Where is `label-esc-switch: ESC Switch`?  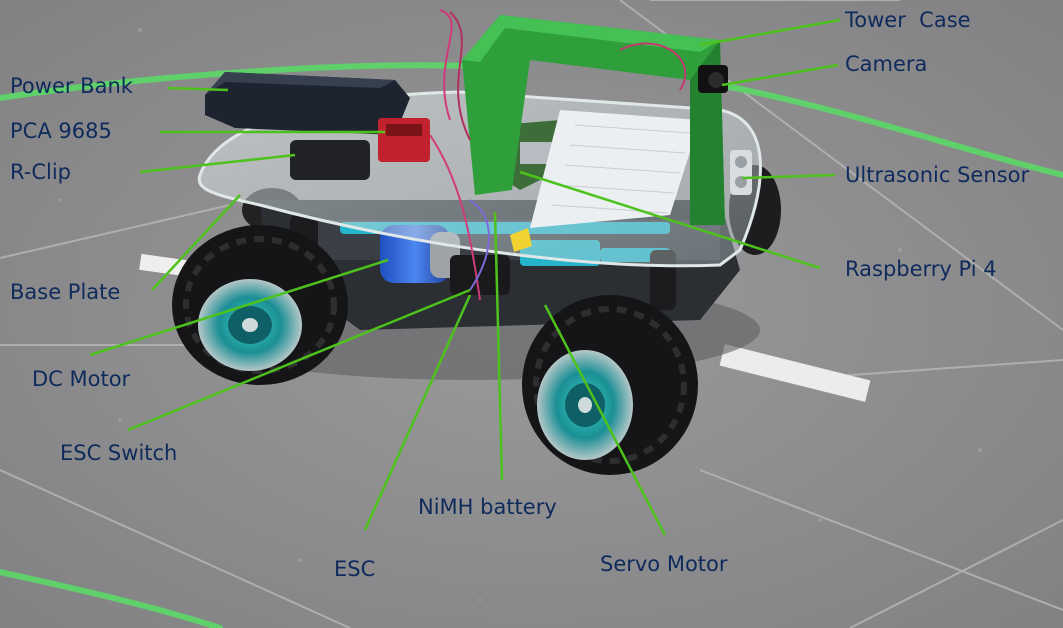
label-esc-switch: ESC Switch is located at coordinates (119, 453).